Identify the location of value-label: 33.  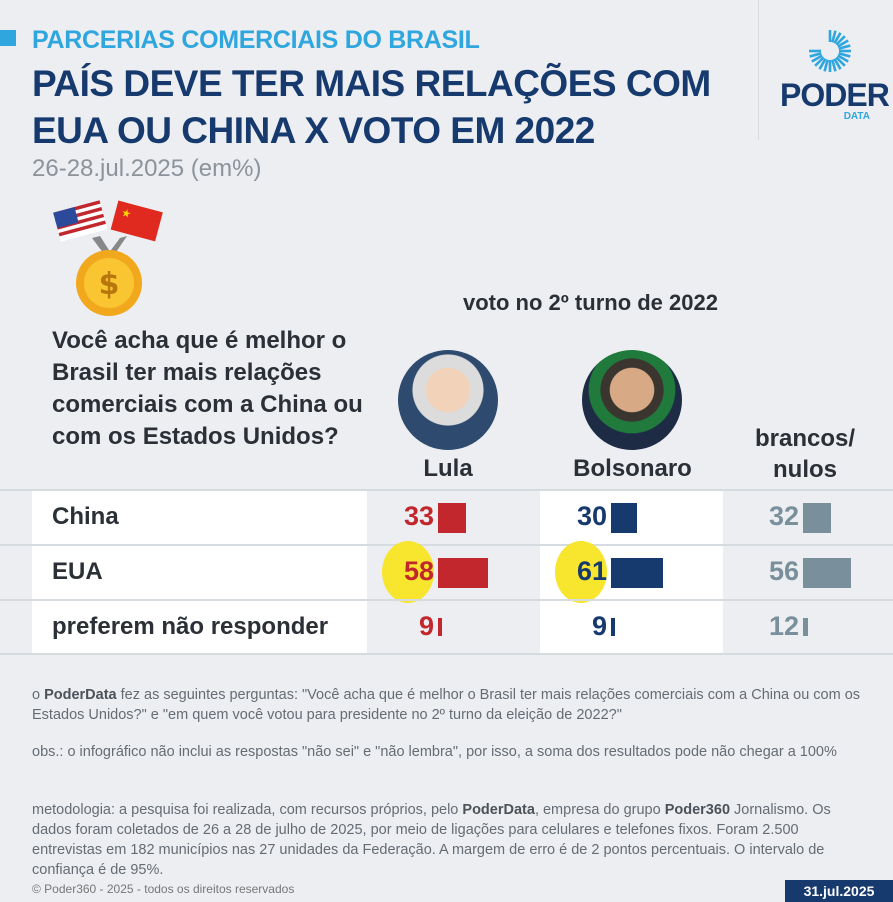
(418, 516).